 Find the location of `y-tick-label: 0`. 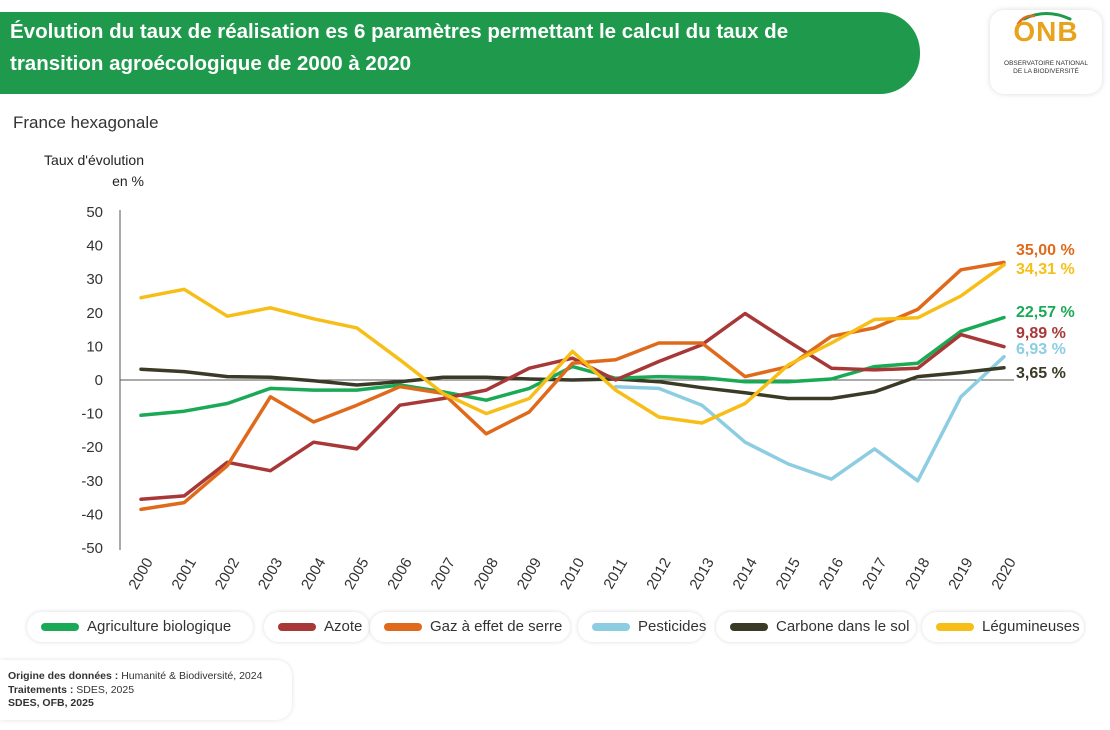

y-tick-label: 0 is located at coordinates (99, 380).